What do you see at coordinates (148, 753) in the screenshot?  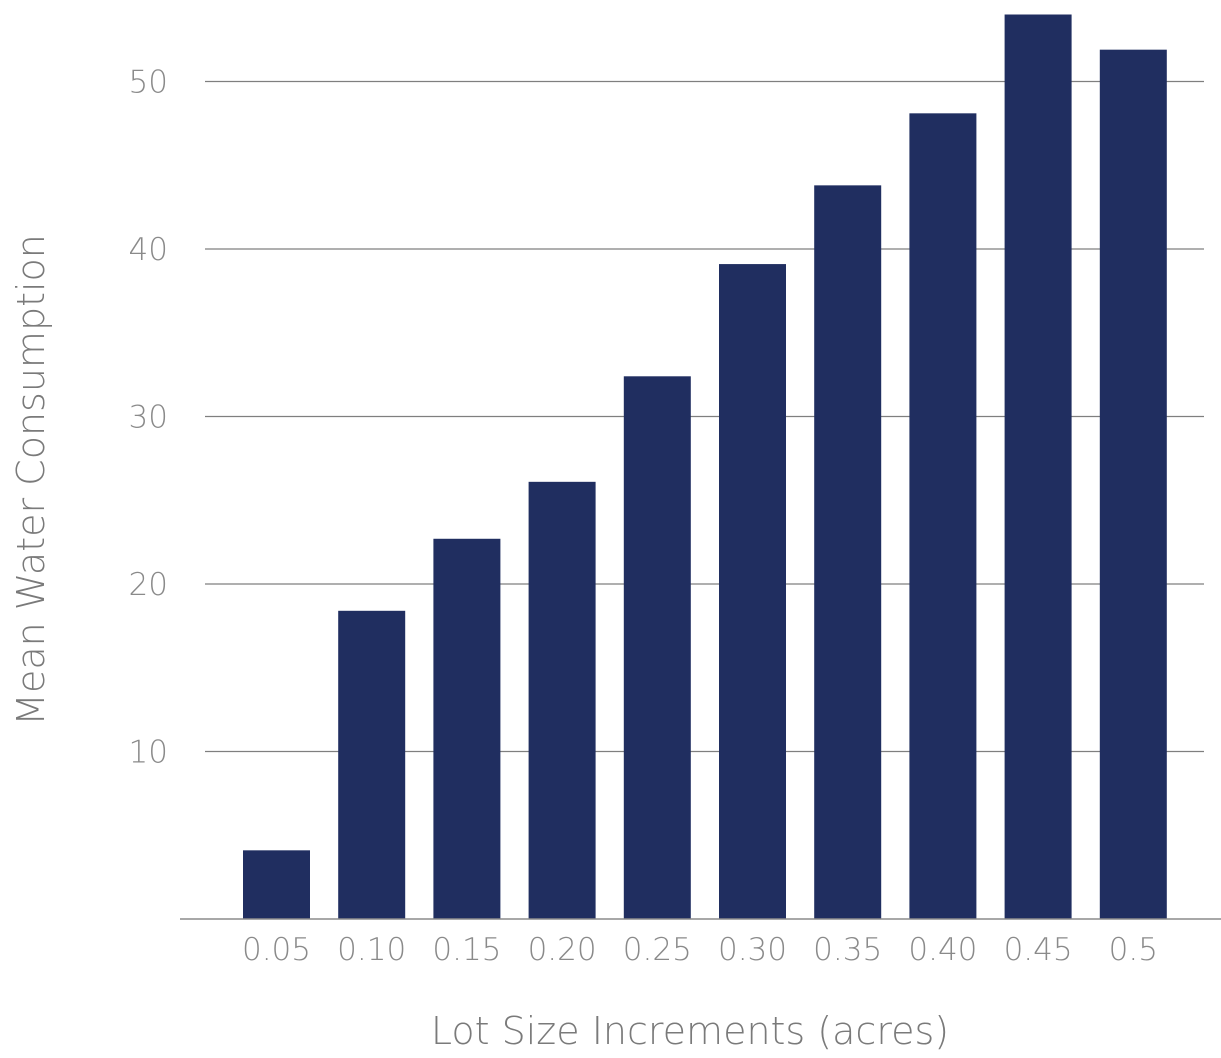 I see `y-tick-label: 10` at bounding box center [148, 753].